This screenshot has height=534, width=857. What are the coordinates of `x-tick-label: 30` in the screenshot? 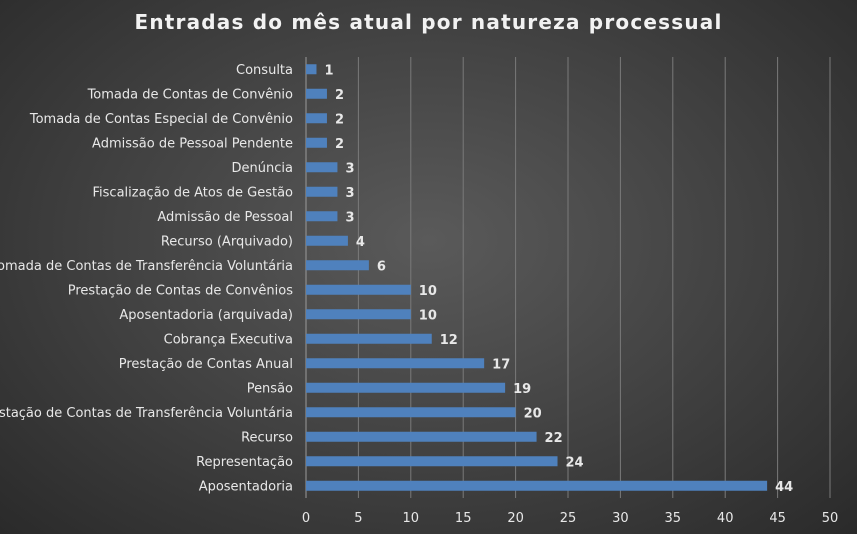 It's located at (620, 518).